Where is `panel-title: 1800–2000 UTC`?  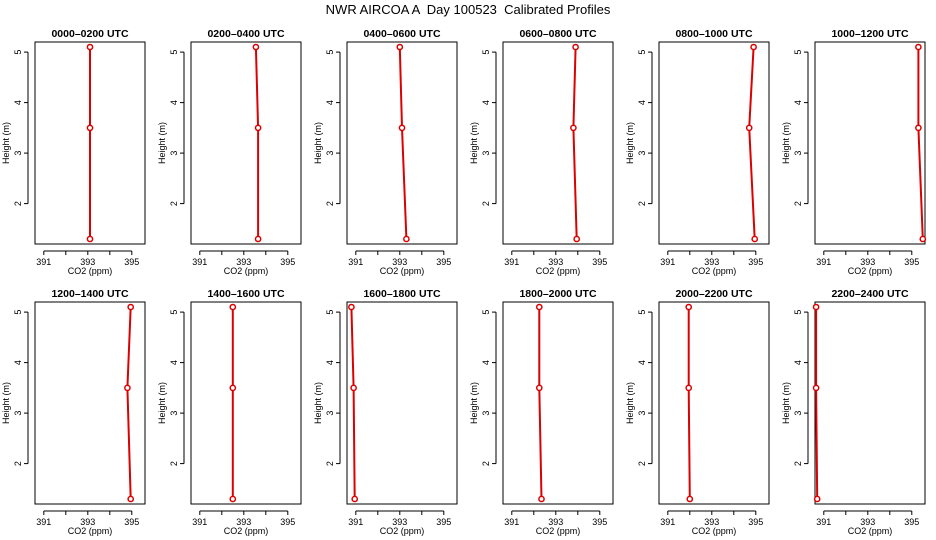 panel-title: 1800–2000 UTC is located at coordinates (557, 294).